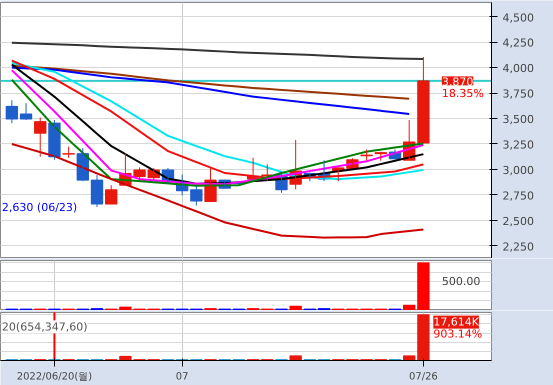  What do you see at coordinates (518, 170) in the screenshot?
I see `y-tick-label: 3,000` at bounding box center [518, 170].